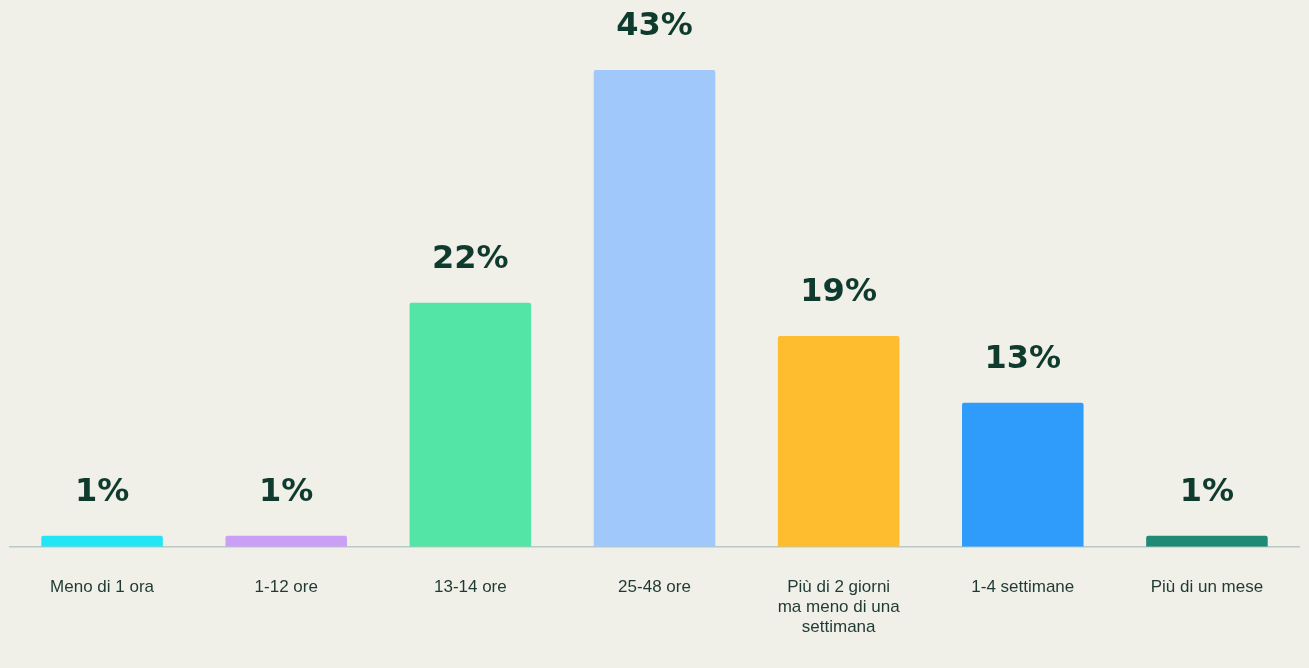 This screenshot has height=668, width=1309. What do you see at coordinates (102, 586) in the screenshot?
I see `x-tick-label: Meno di 1 ora` at bounding box center [102, 586].